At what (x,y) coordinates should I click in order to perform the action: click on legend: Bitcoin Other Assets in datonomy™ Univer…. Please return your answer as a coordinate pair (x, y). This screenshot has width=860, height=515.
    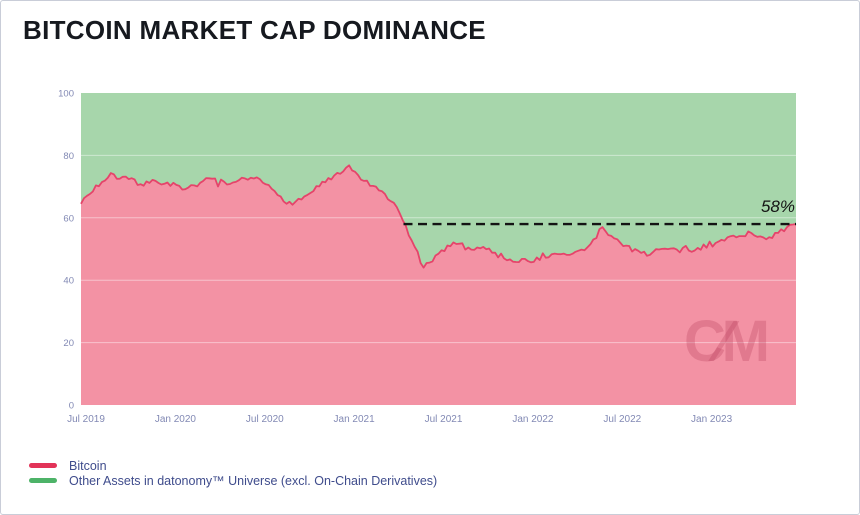
    Looking at the image, I should click on (233, 473).